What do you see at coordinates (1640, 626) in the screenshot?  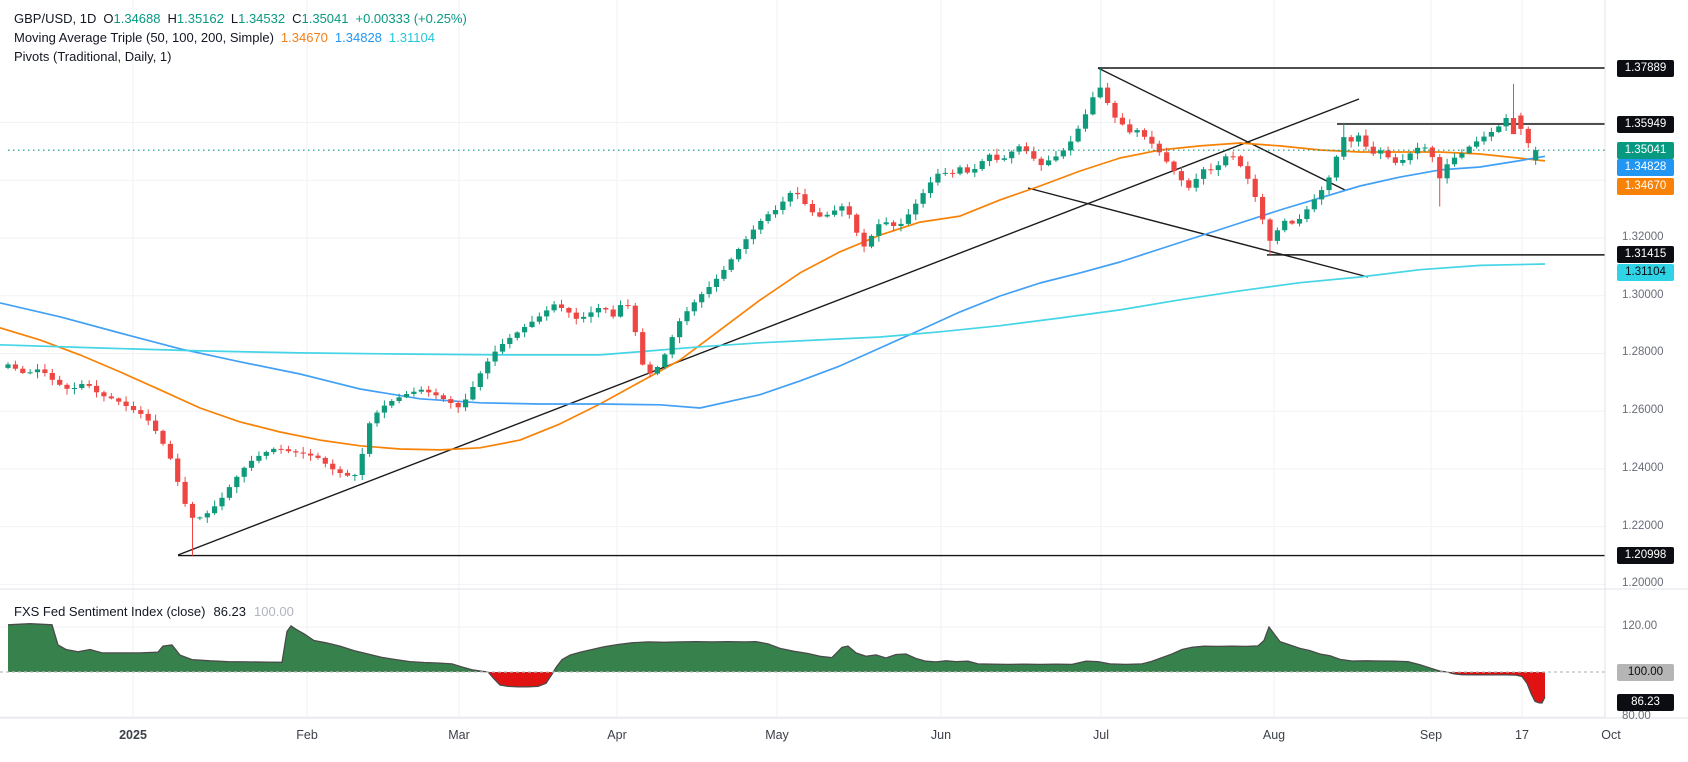 I see `sentiment-axis-label: 120.00` at bounding box center [1640, 626].